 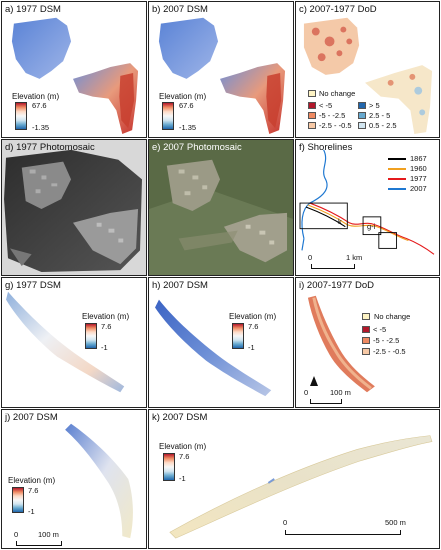 What do you see at coordinates (371, 226) in the screenshot?
I see `box-g-label: g-i` at bounding box center [371, 226].